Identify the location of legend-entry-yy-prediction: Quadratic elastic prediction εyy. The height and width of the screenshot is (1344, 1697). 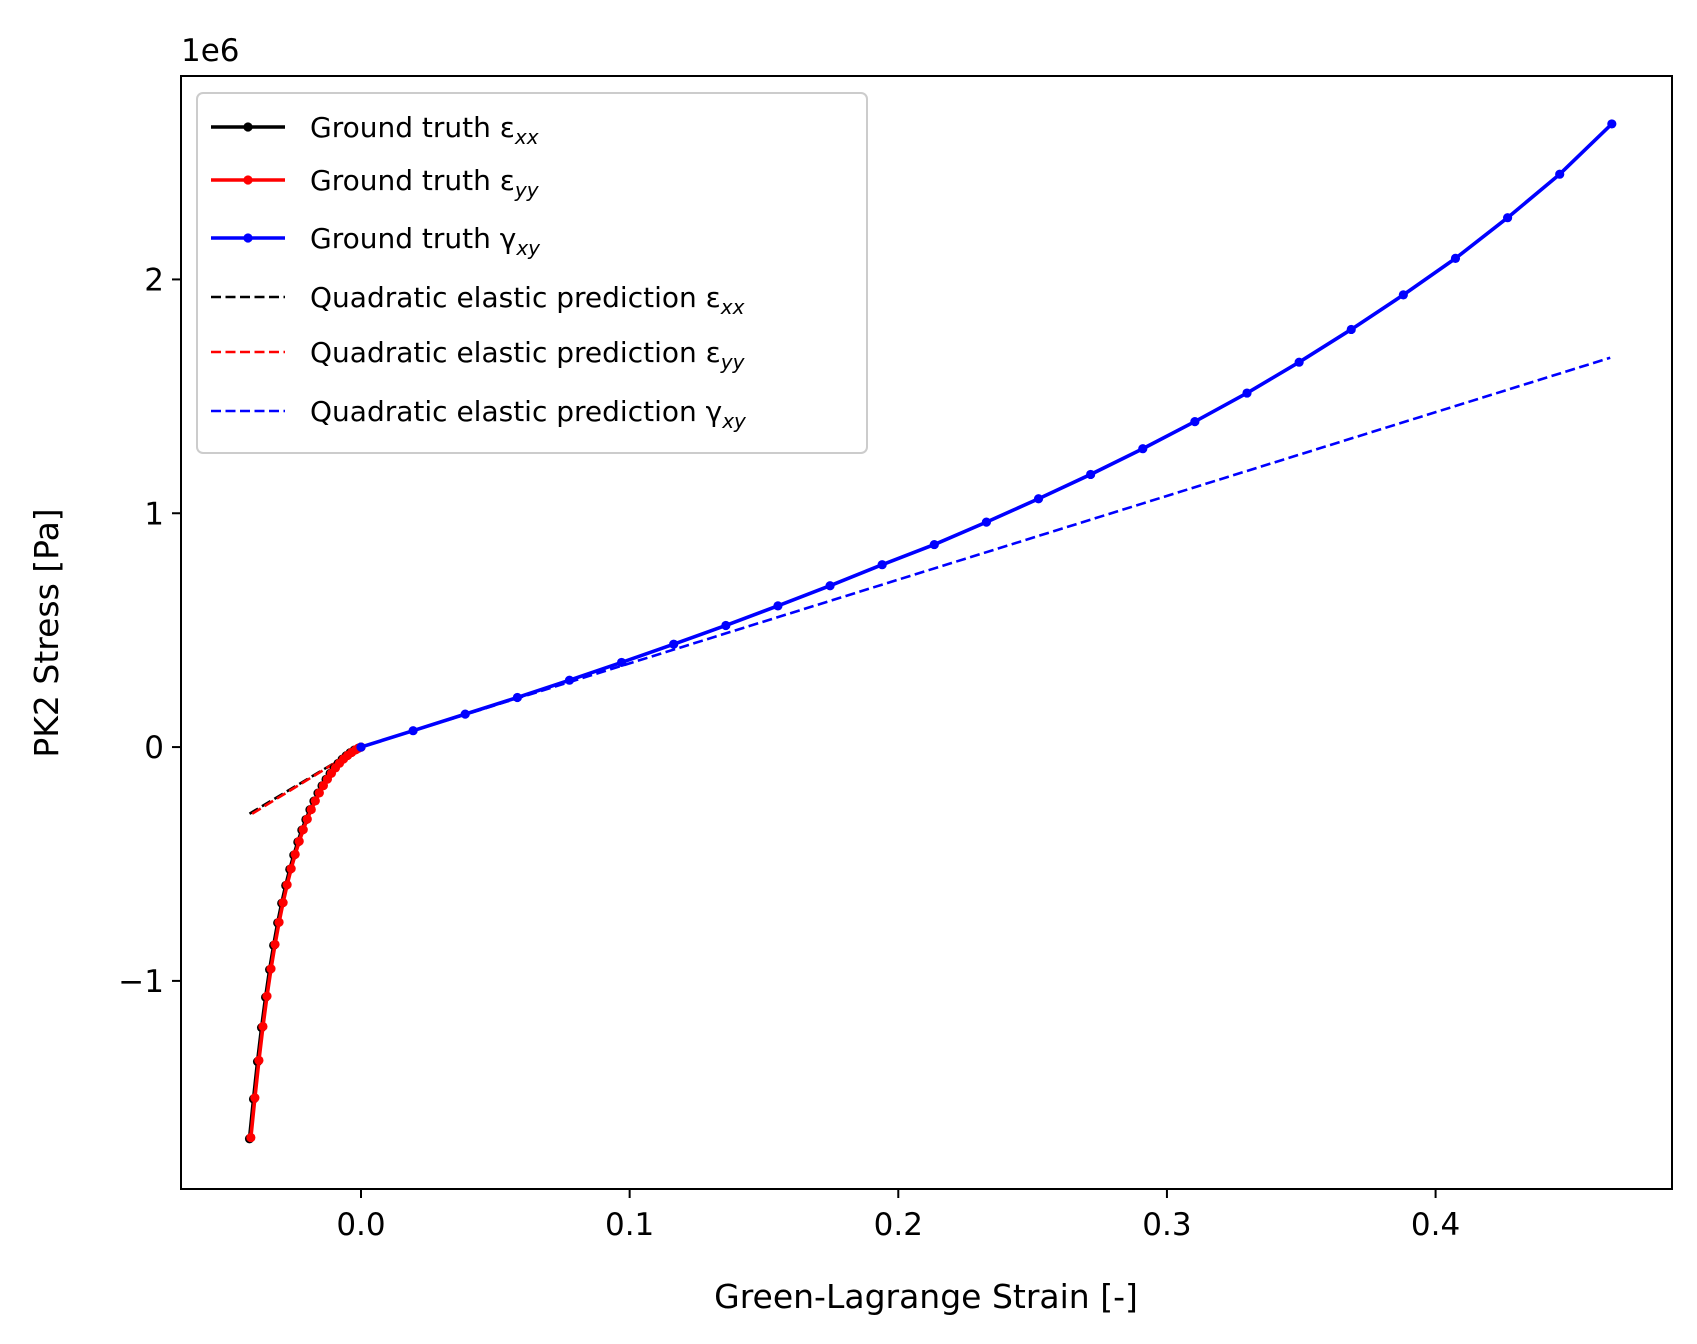
(478, 355).